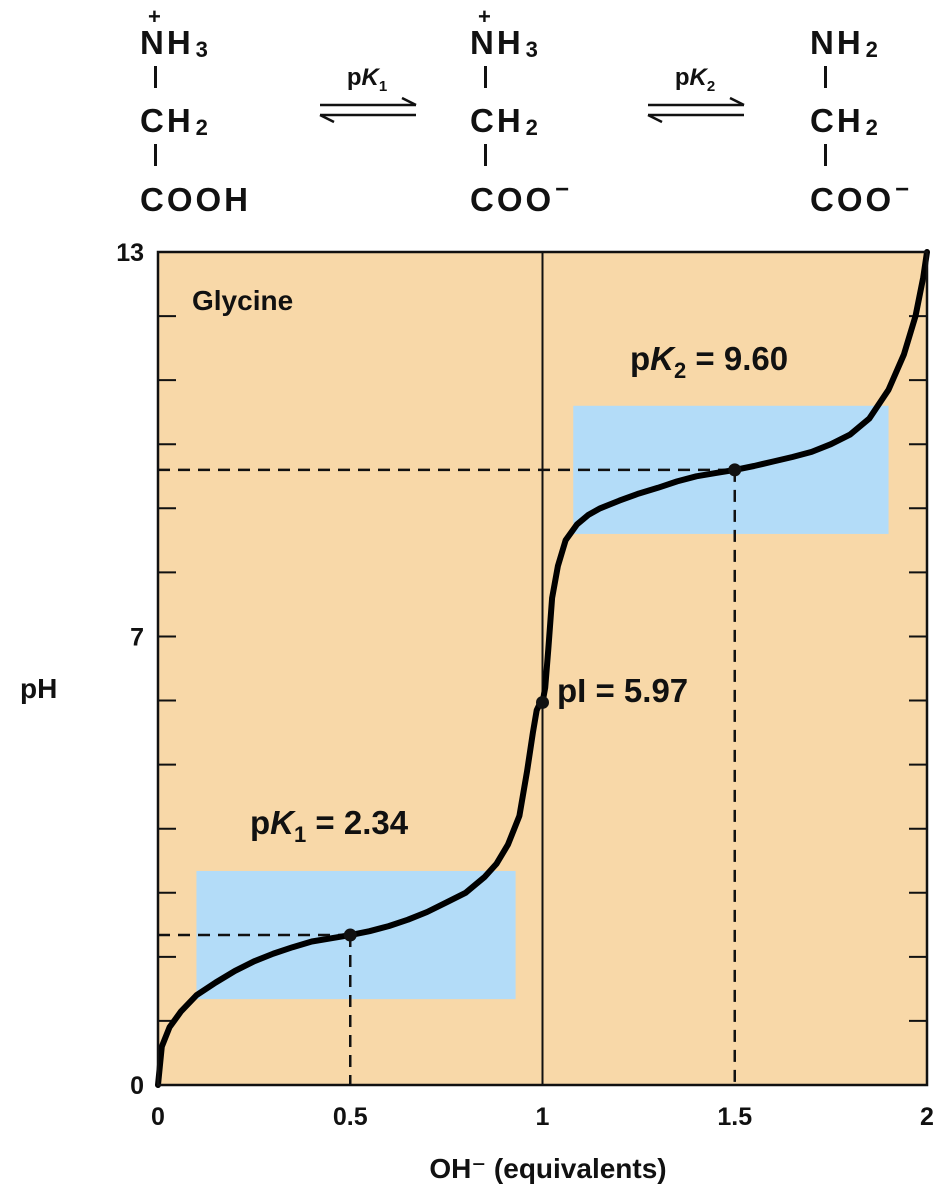  I want to click on amino-group: NH2, so click(844, 43).